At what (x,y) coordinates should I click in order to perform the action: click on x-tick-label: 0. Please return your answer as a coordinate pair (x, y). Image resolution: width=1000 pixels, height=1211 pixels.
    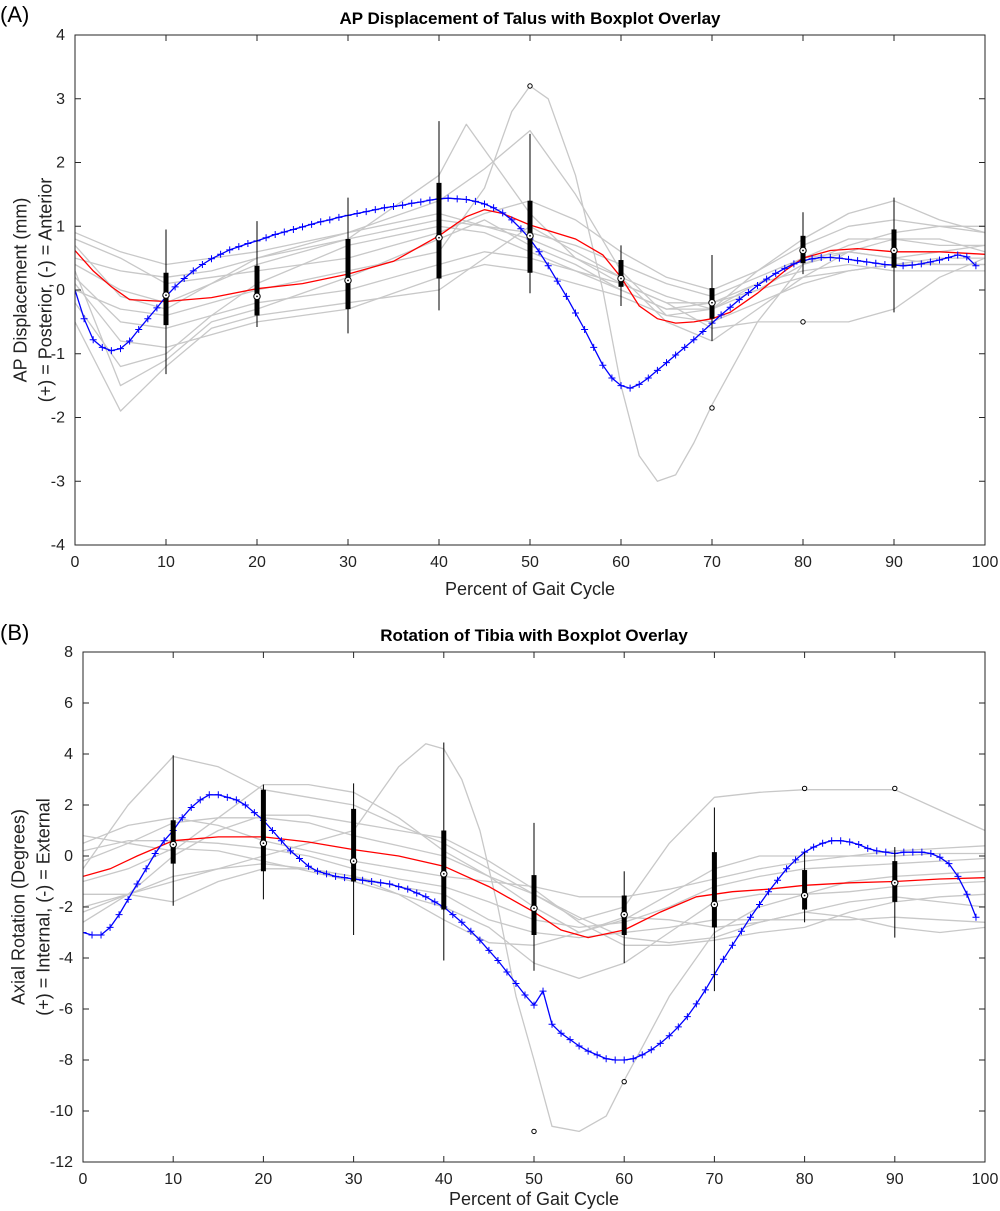
    Looking at the image, I should click on (83, 1179).